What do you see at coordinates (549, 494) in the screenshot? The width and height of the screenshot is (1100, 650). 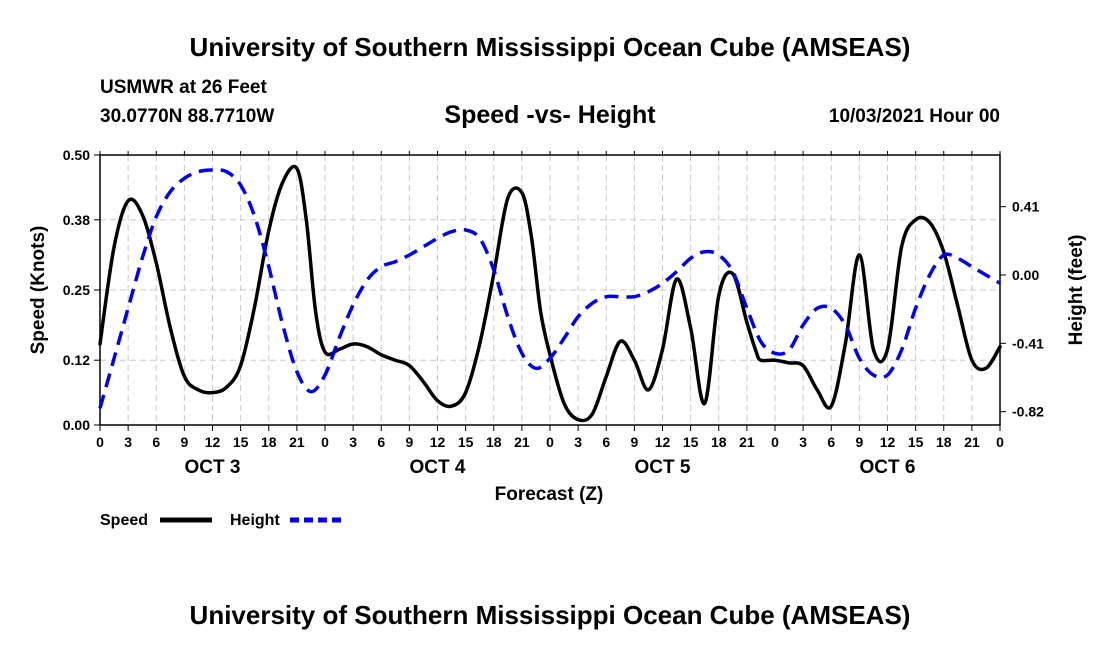 I see `x-axis-label: Forecast (Z)` at bounding box center [549, 494].